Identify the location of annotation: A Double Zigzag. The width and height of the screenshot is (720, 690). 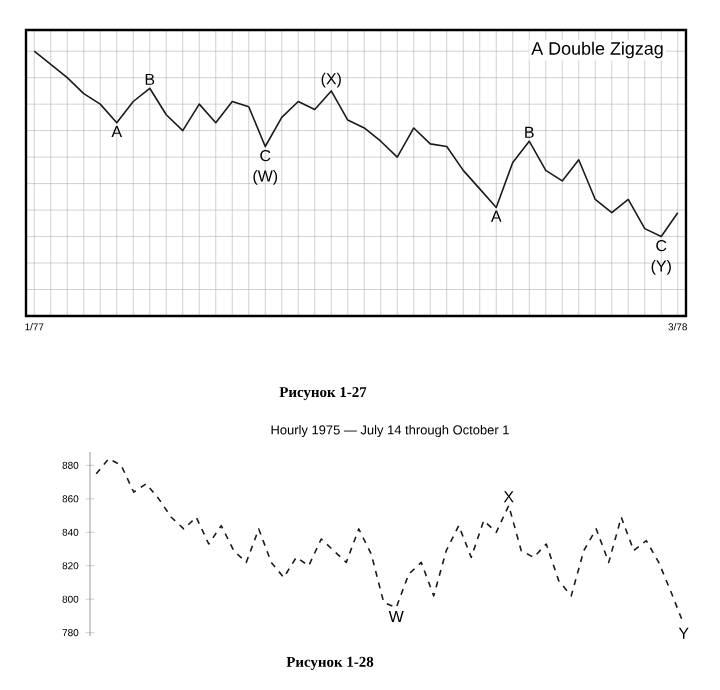
(597, 50).